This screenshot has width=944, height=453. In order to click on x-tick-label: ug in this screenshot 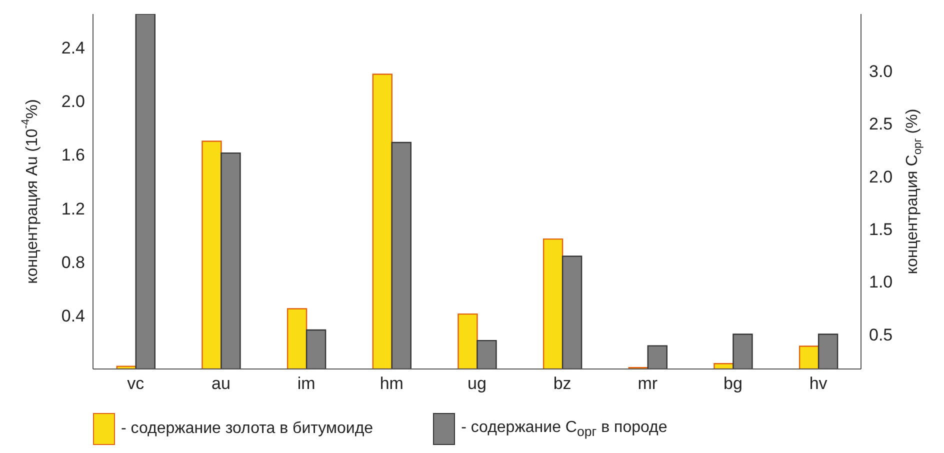, I will do `click(477, 384)`.